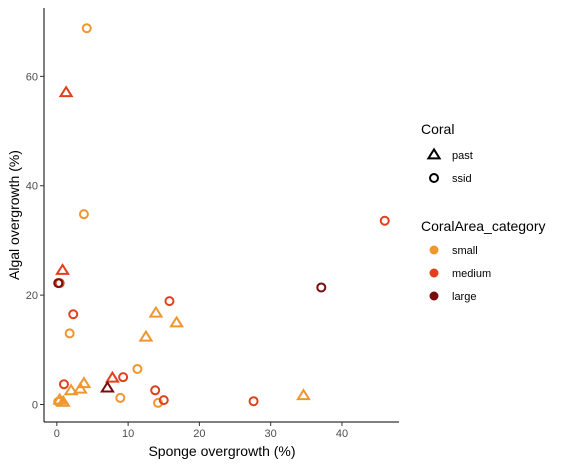 The width and height of the screenshot is (567, 464). What do you see at coordinates (471, 274) in the screenshot?
I see `legend-label-medium: medium` at bounding box center [471, 274].